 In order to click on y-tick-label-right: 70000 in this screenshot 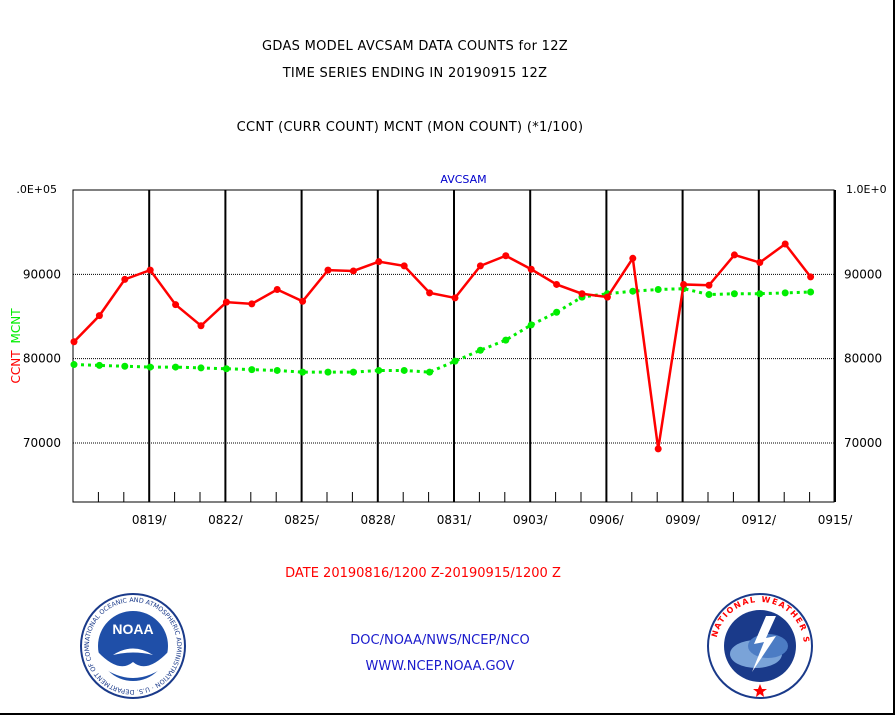, I will do `click(863, 443)`.